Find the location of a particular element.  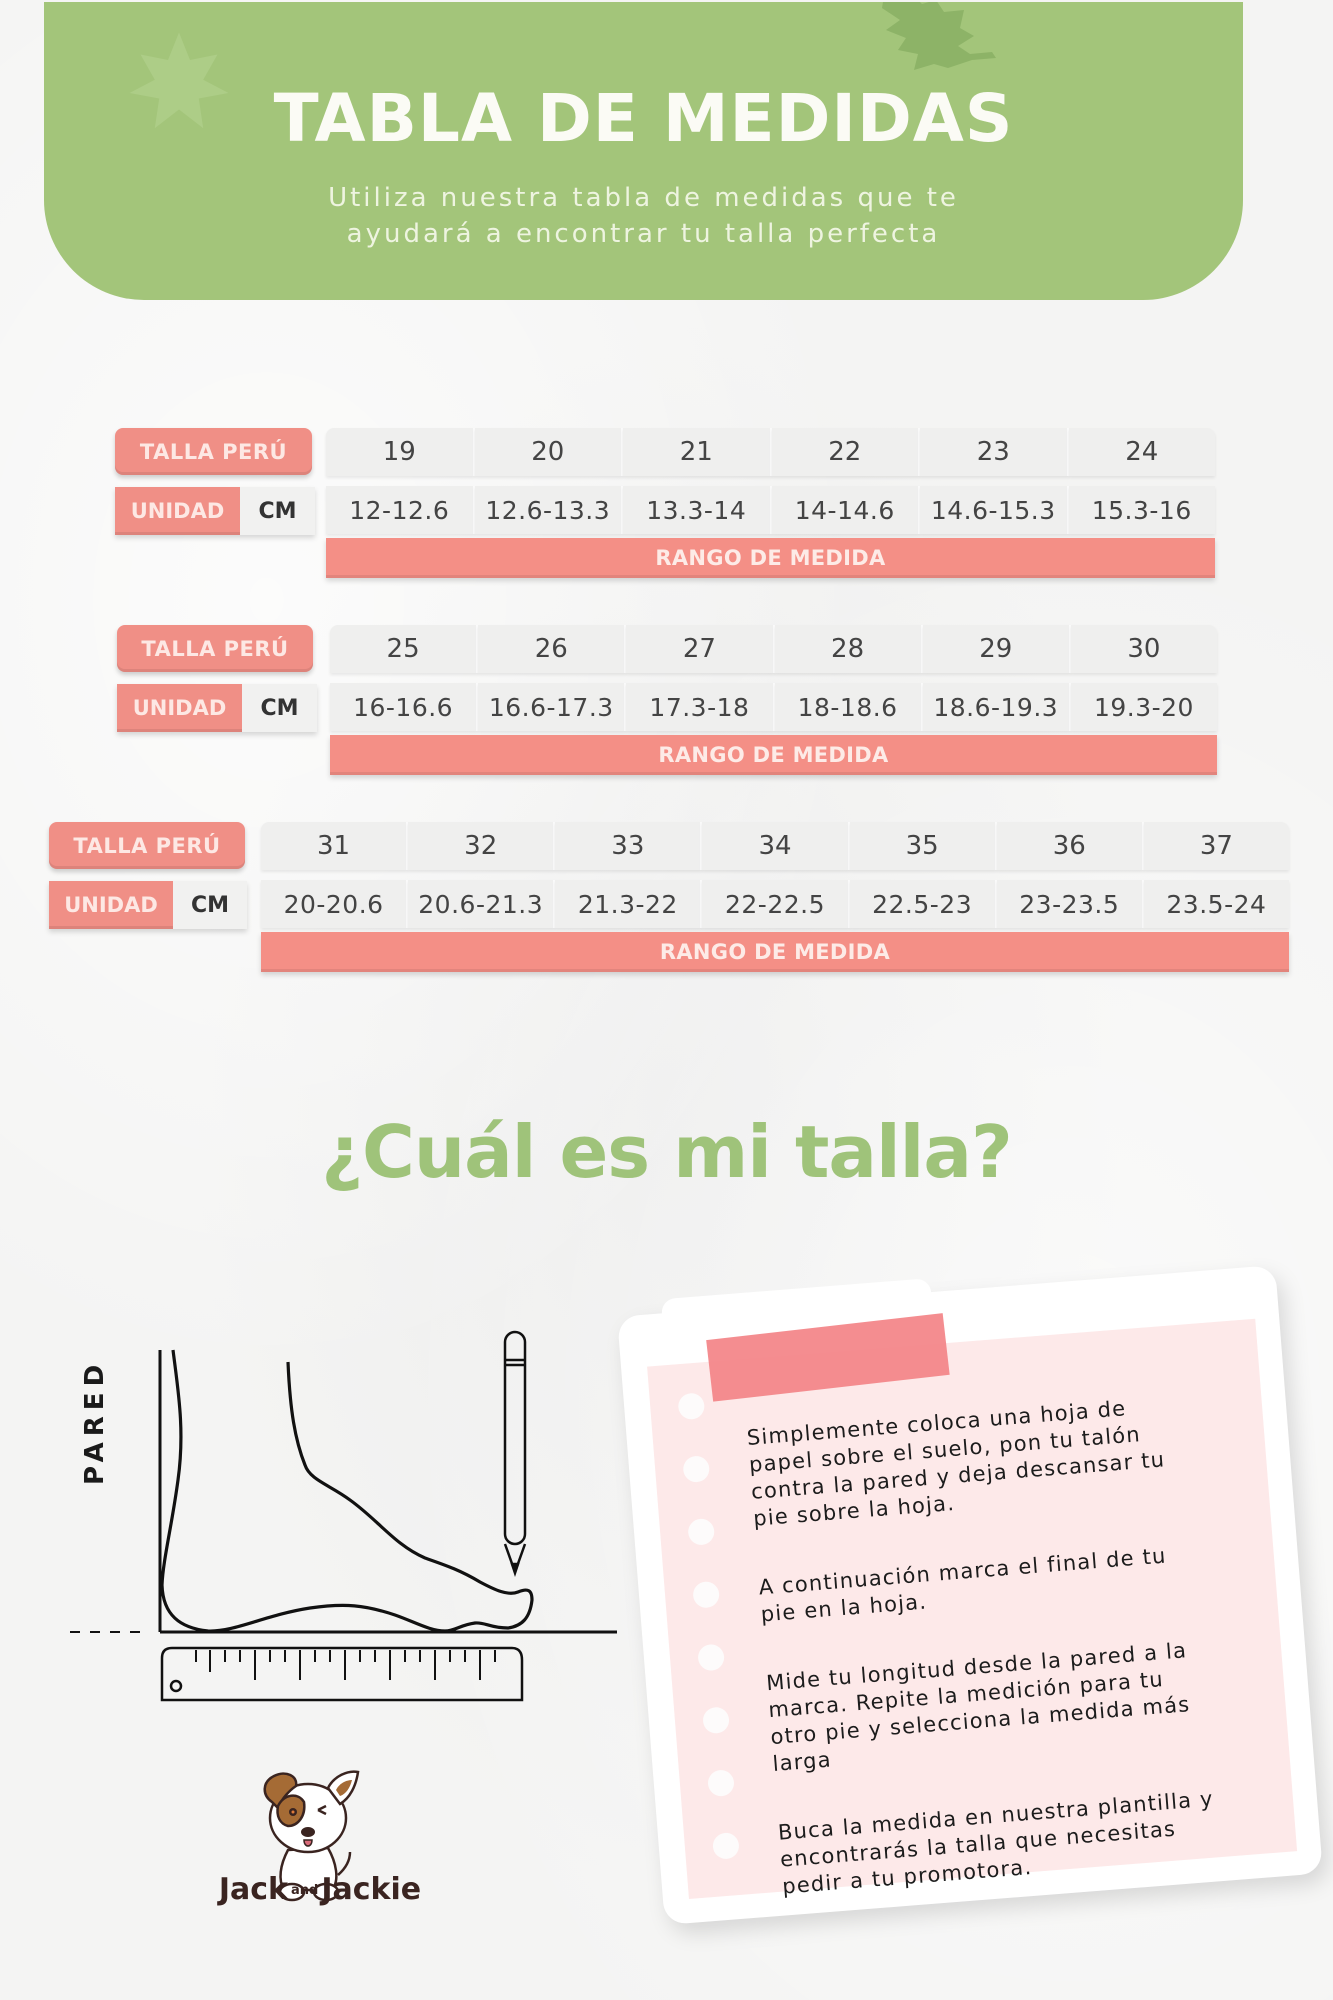

range-cell: 12.6-13.3 is located at coordinates (548, 510).